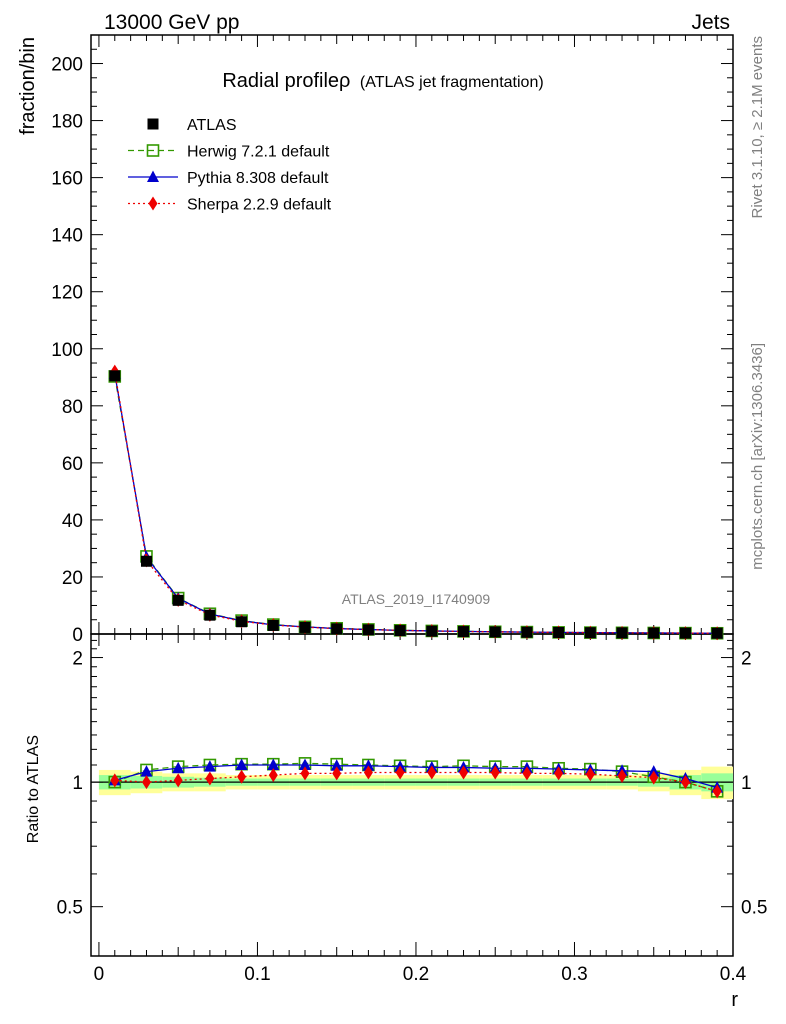 The height and width of the screenshot is (1024, 786). I want to click on main-y-tick-label: 0, so click(77, 635).